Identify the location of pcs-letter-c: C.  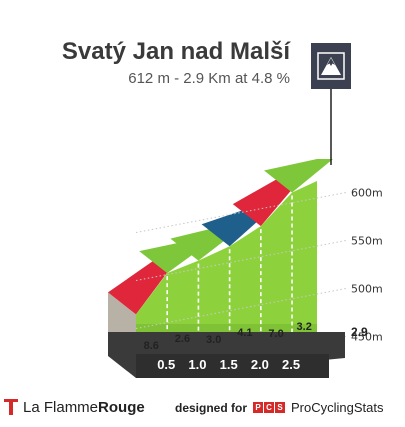
(269, 407).